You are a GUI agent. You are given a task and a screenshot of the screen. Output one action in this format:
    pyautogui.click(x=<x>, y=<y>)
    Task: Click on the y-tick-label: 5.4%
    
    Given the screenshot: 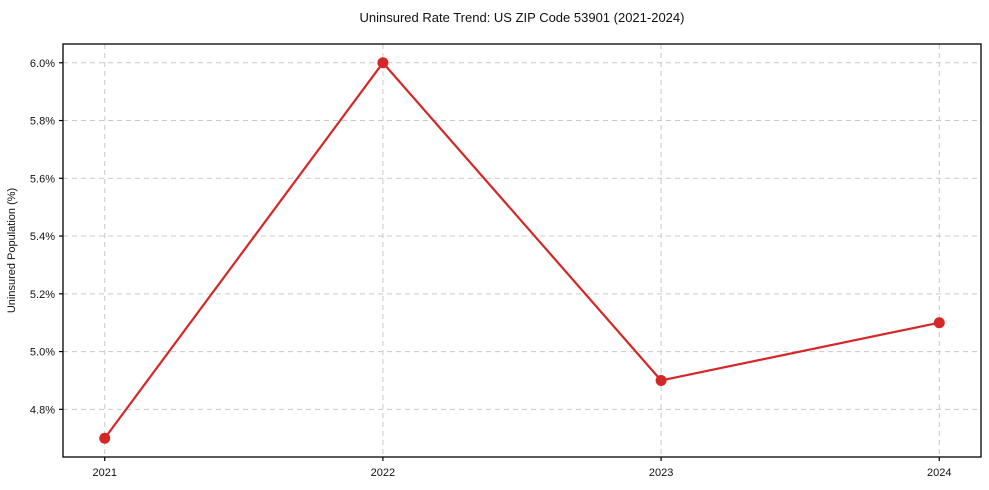 What is the action you would take?
    pyautogui.click(x=42, y=237)
    